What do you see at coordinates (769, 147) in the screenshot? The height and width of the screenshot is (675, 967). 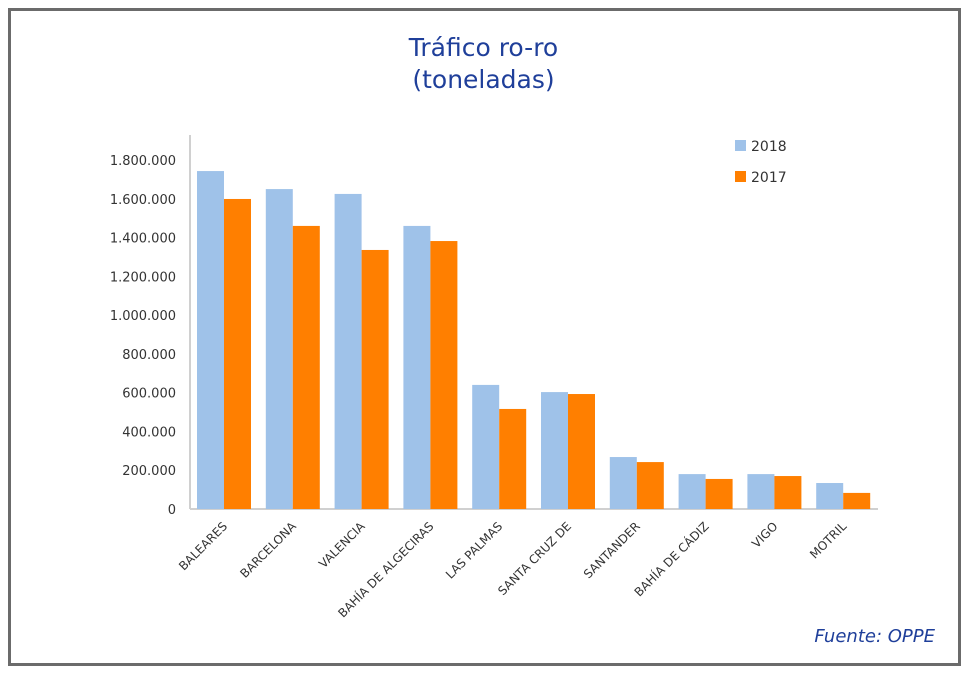 I see `legend-label: 2018` at bounding box center [769, 147].